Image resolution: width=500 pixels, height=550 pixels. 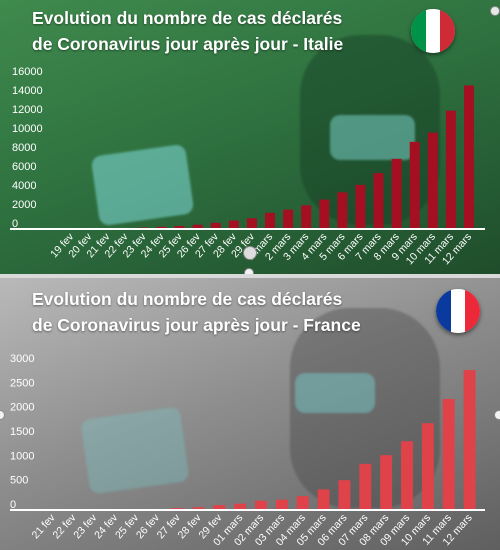 I want to click on y-tick-label: 500, so click(x=19, y=481).